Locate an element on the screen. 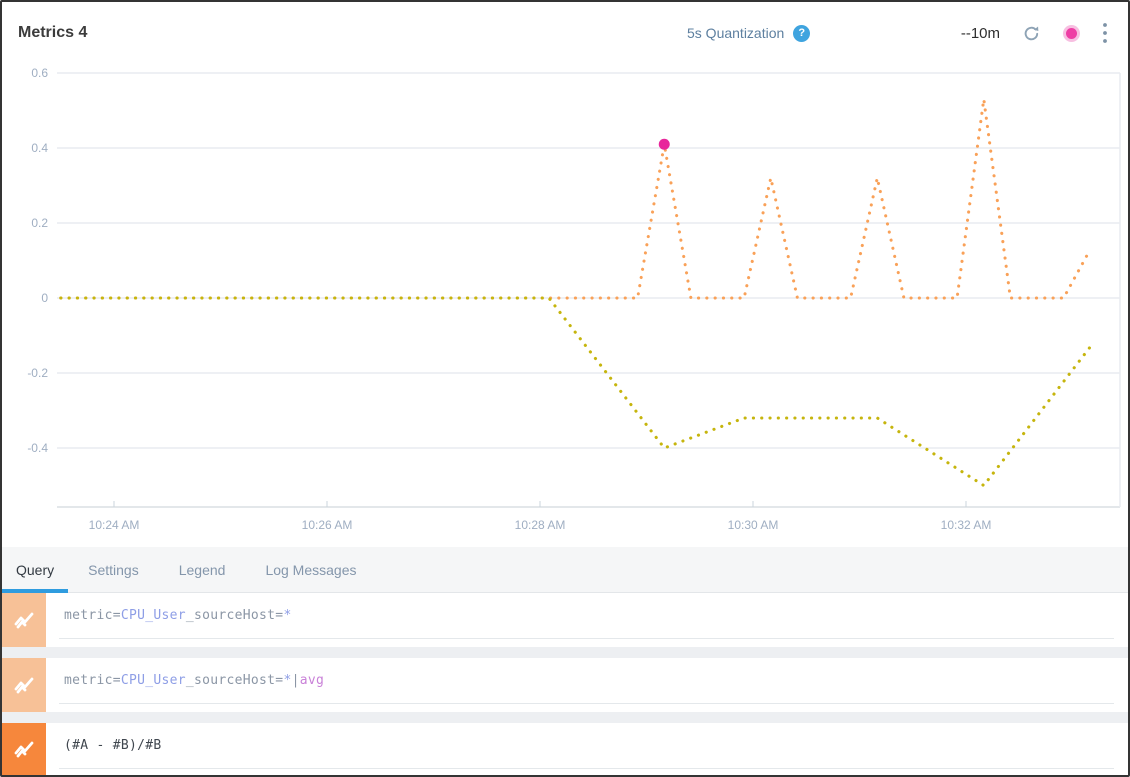  live-status-icon is located at coordinates (1071, 33).